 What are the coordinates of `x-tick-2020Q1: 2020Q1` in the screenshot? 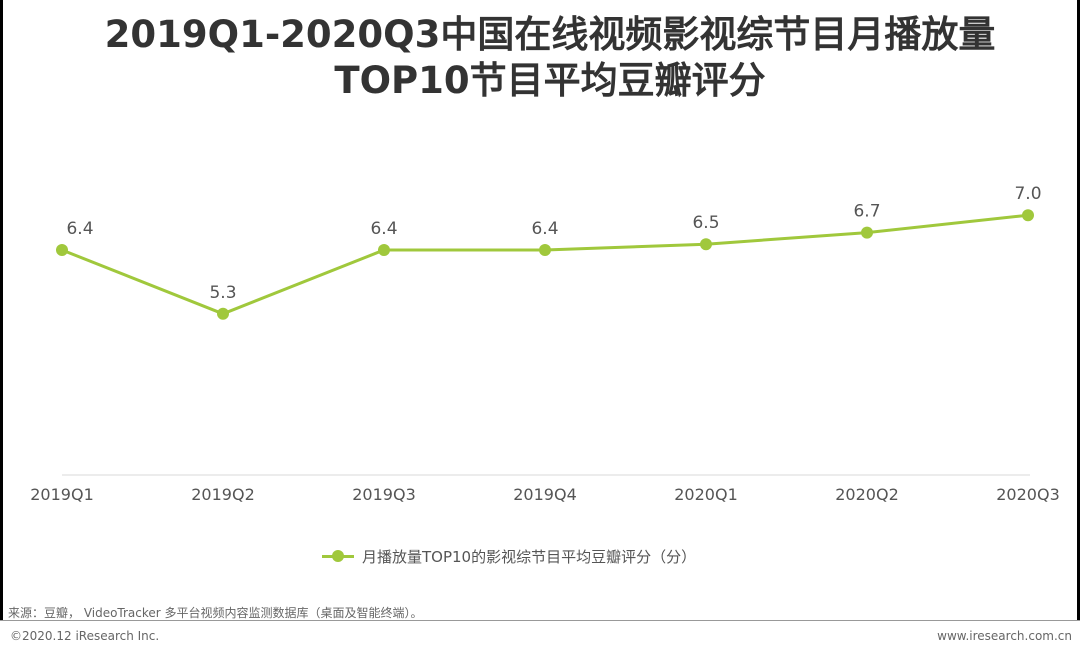 It's located at (706, 494).